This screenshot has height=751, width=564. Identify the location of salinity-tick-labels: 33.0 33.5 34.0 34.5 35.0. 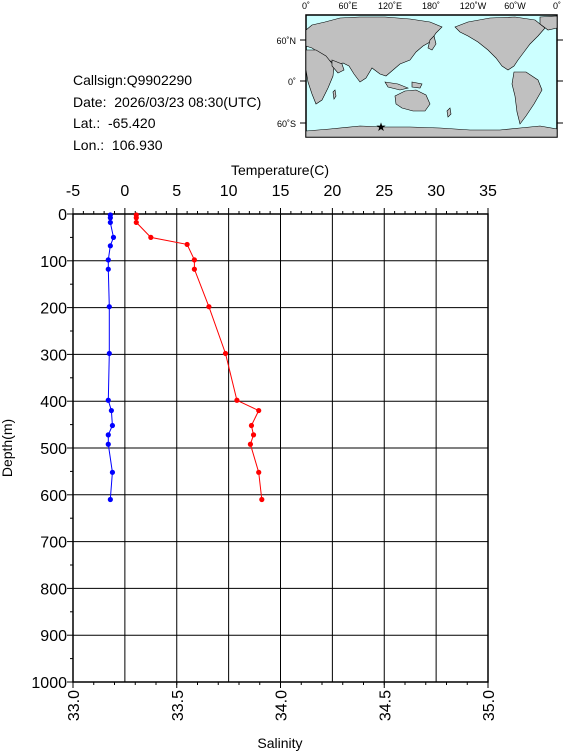
(282, 705).